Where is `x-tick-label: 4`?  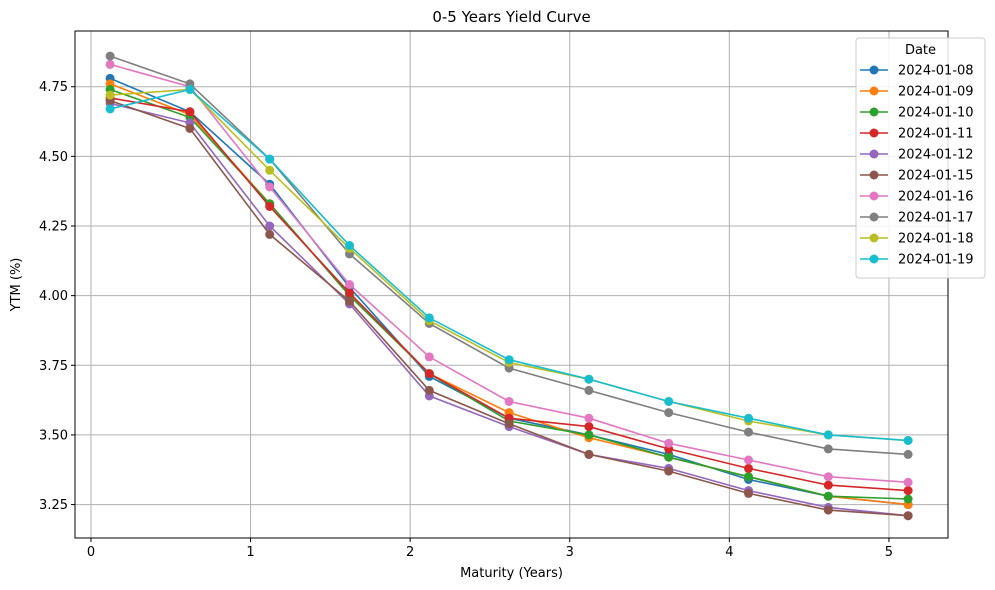
x-tick-label: 4 is located at coordinates (729, 552).